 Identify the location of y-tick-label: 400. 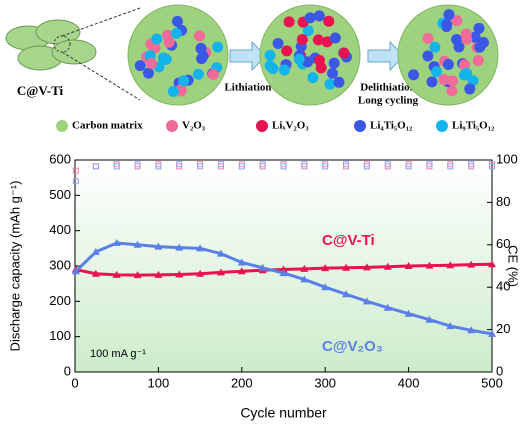
(60, 229).